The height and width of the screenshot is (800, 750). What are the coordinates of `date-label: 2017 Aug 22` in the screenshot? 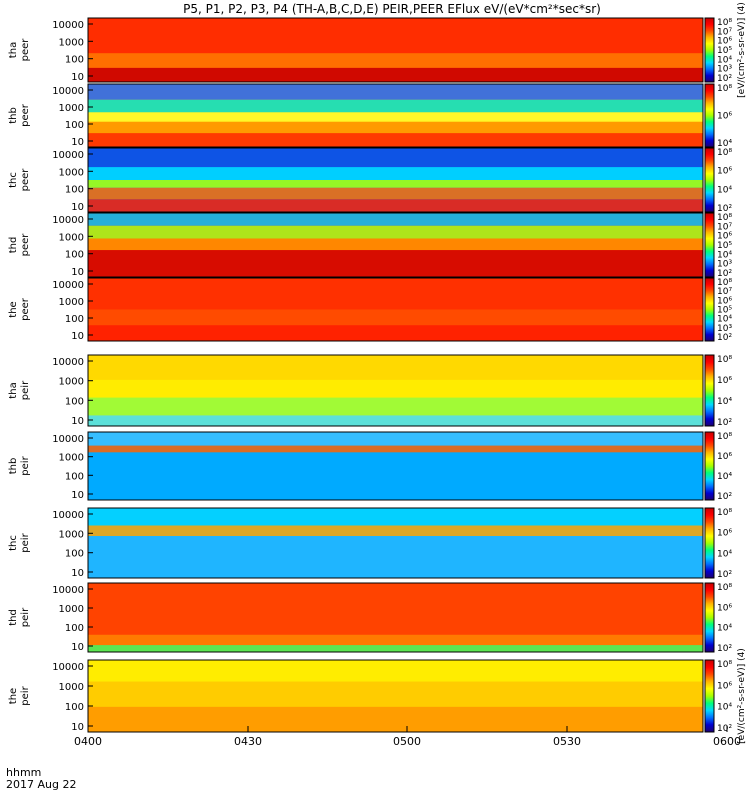 It's located at (41, 784).